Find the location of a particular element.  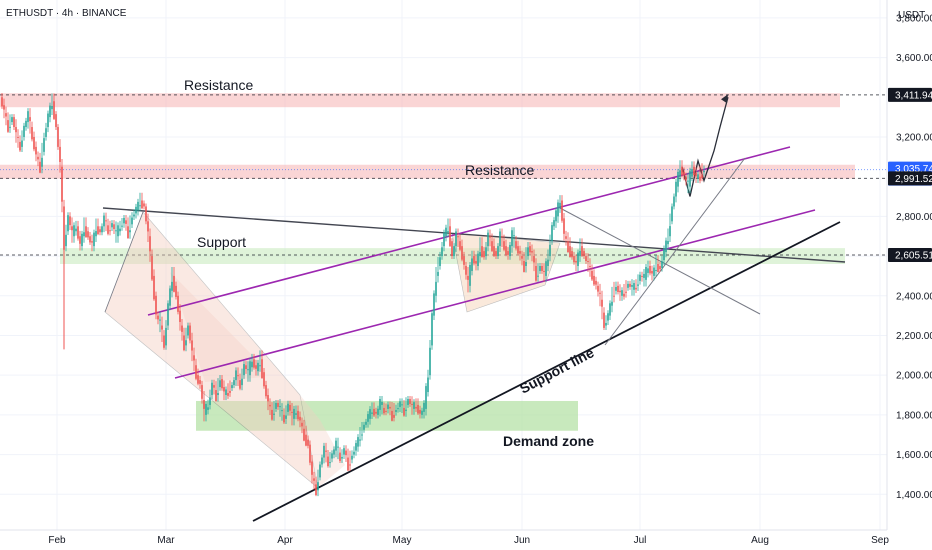

projection-line-up is located at coordinates (675, 251).